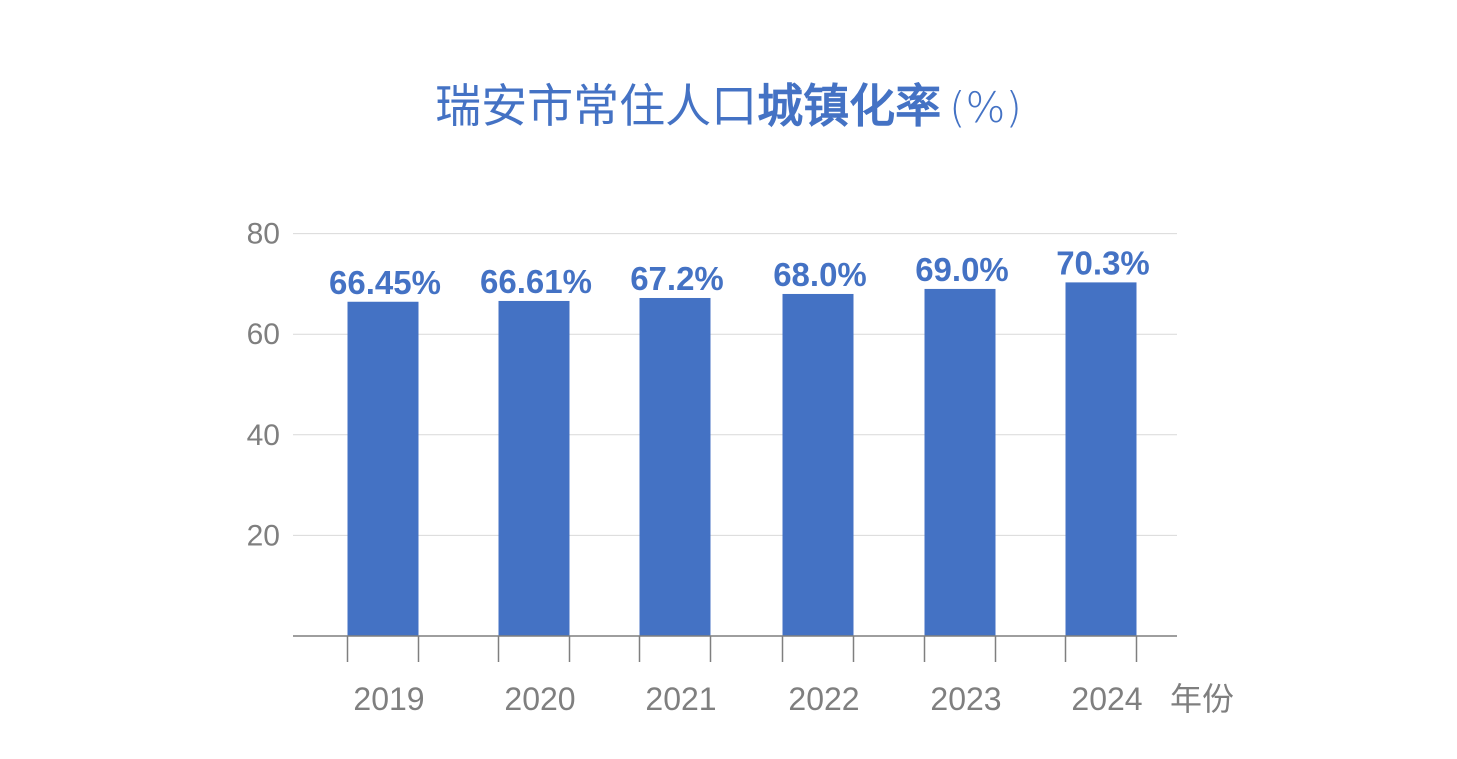 The height and width of the screenshot is (759, 1457). Describe the element at coordinates (388, 699) in the screenshot. I see `x-tick-label-2019: 2019` at that location.